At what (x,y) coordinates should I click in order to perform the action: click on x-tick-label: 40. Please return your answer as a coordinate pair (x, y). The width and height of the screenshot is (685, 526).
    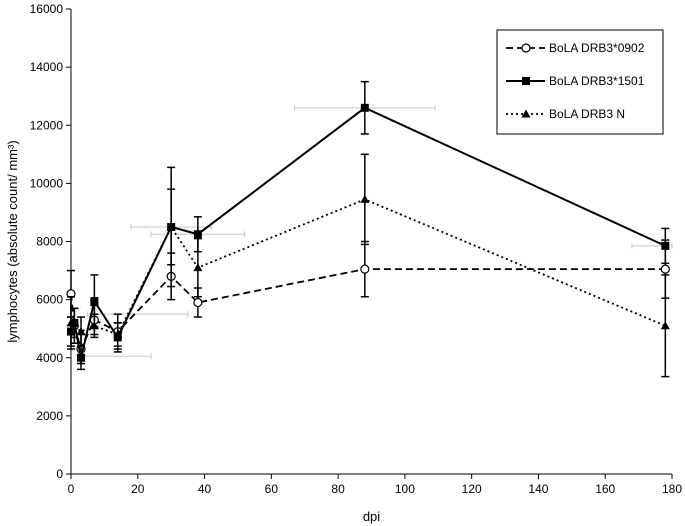
    Looking at the image, I should click on (205, 489).